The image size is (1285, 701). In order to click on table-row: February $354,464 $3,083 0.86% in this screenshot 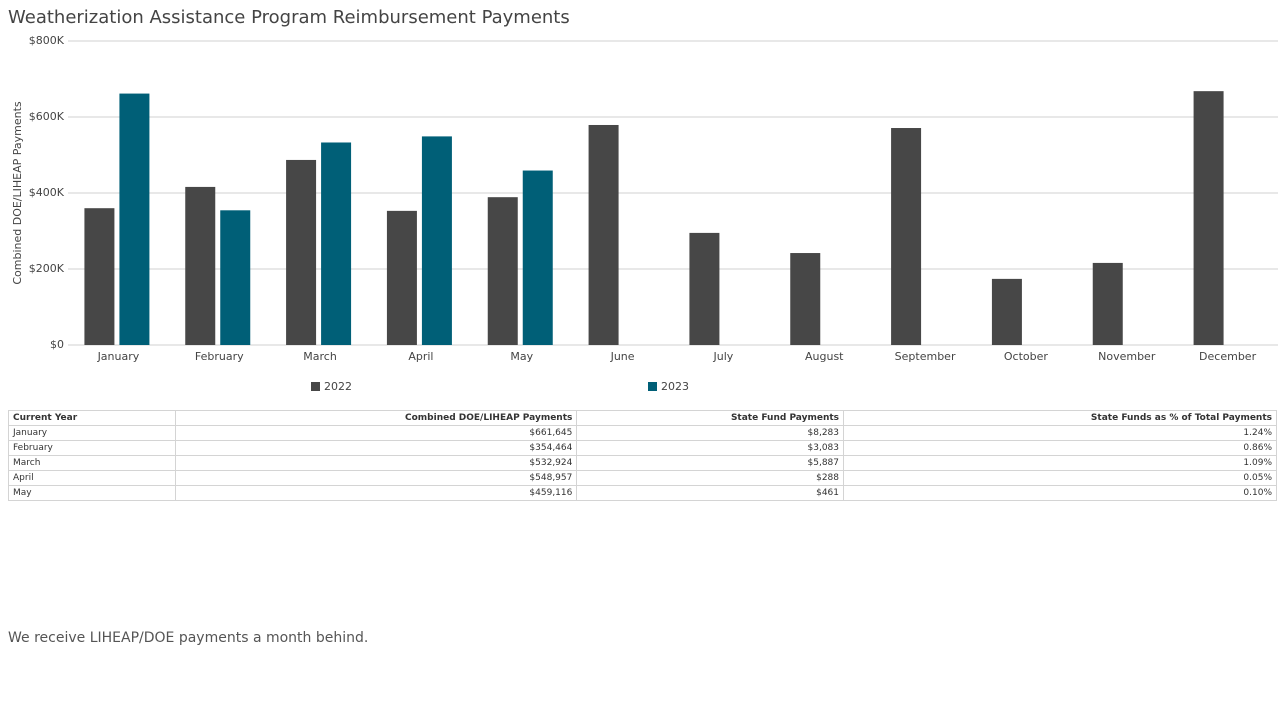, I will do `click(642, 448)`.